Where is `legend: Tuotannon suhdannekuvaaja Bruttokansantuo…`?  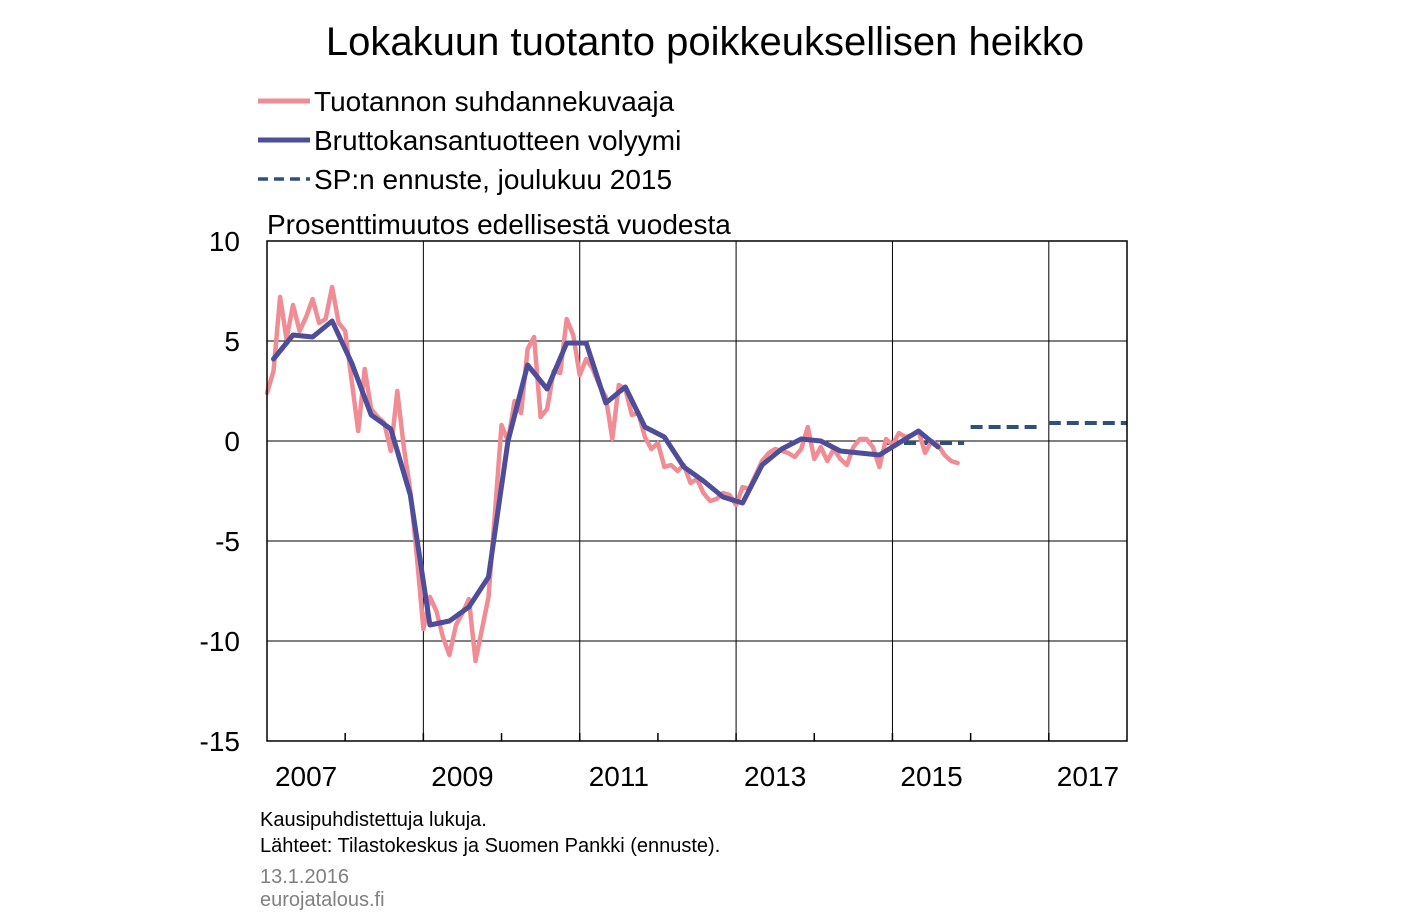
legend: Tuotannon suhdannekuvaaja Bruttokansantuo… is located at coordinates (469, 140).